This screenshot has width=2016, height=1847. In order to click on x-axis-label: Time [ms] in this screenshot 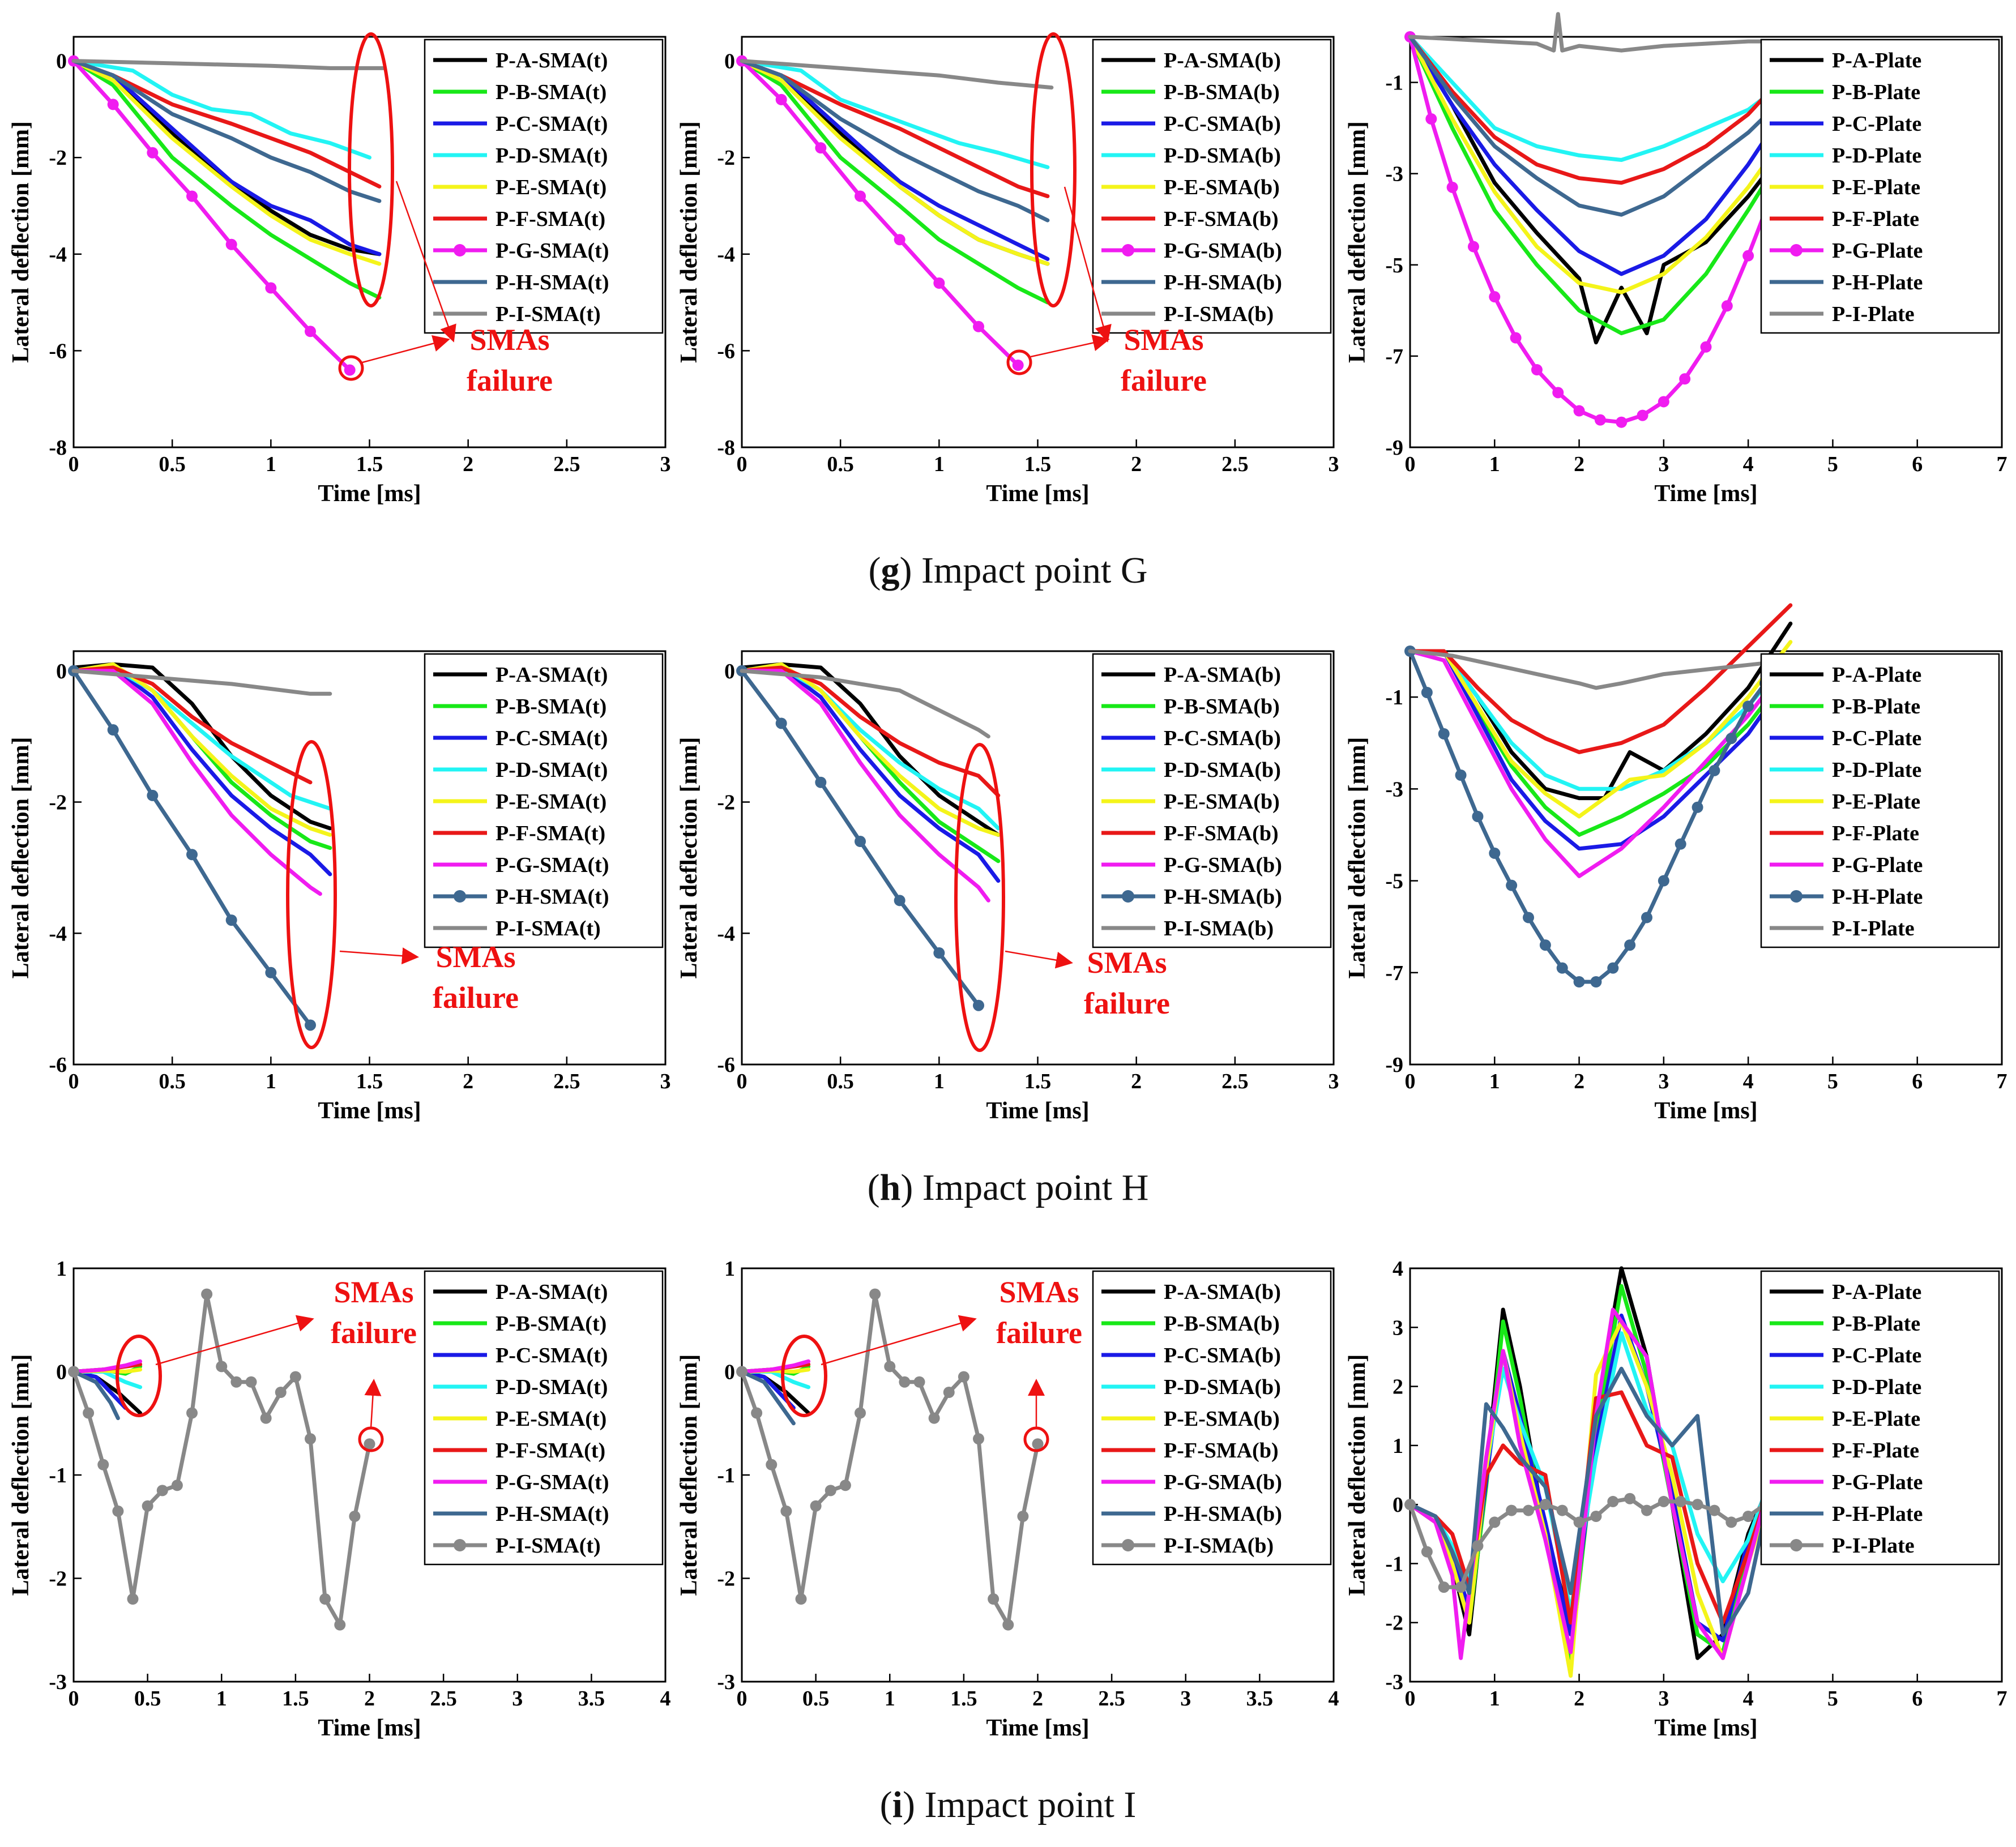, I will do `click(369, 1111)`.